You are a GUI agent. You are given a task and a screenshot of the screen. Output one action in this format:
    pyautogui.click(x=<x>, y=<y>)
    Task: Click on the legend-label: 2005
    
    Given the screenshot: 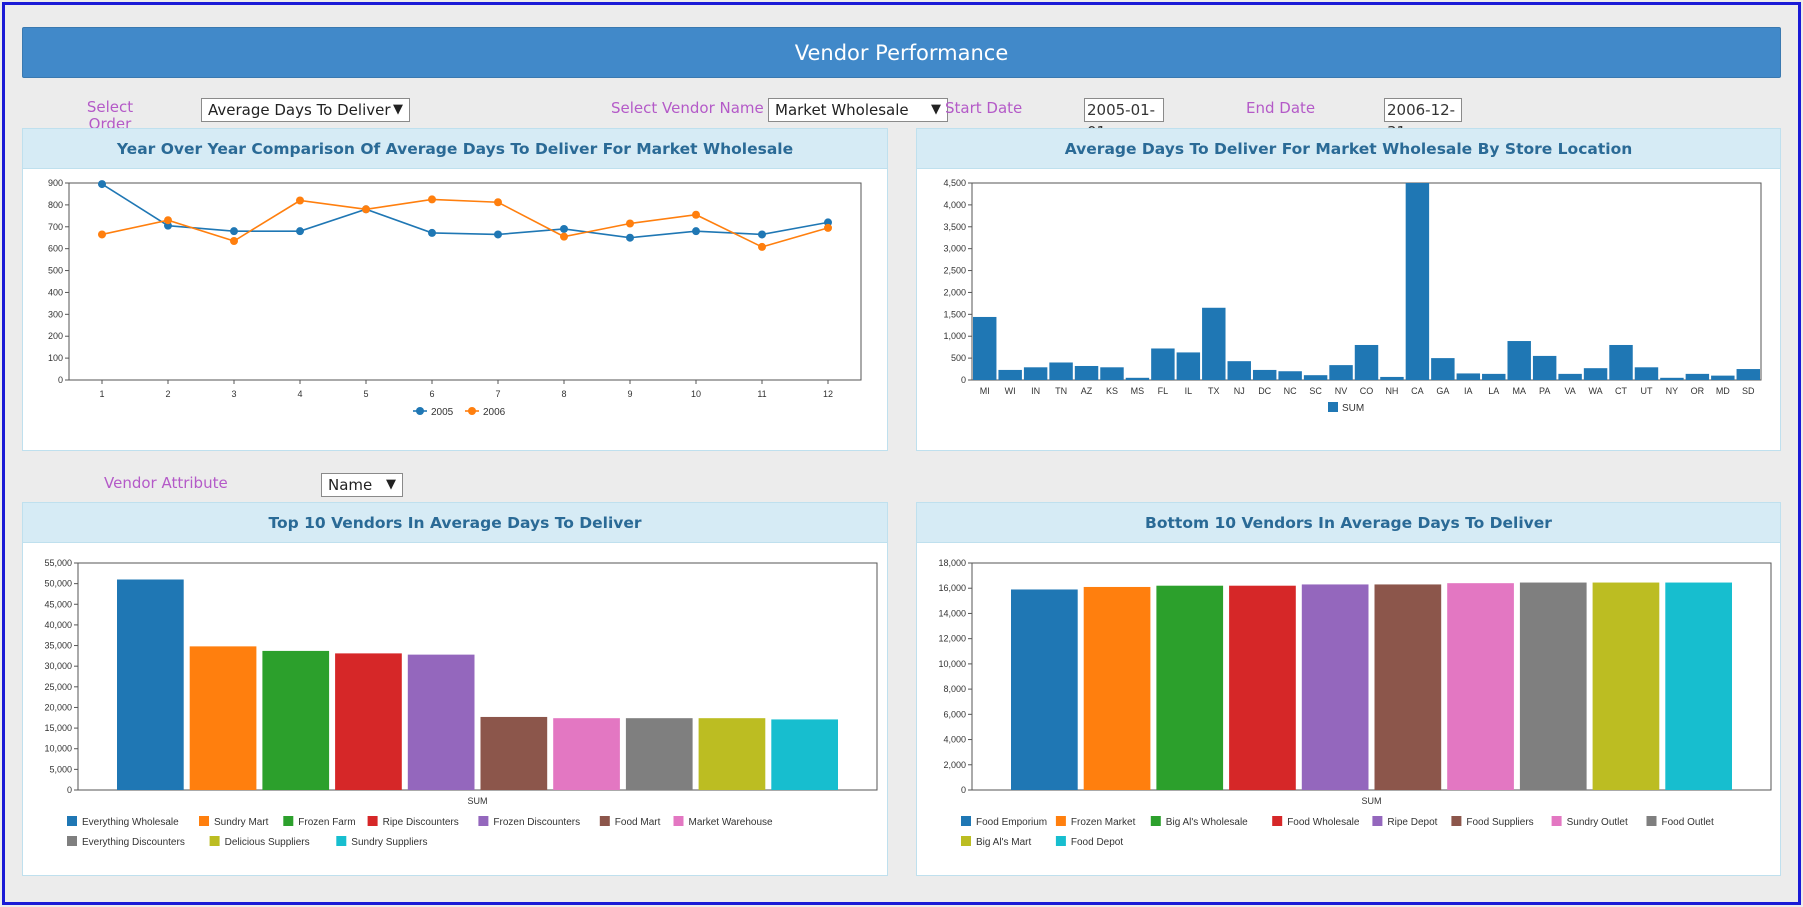 What is the action you would take?
    pyautogui.click(x=442, y=412)
    